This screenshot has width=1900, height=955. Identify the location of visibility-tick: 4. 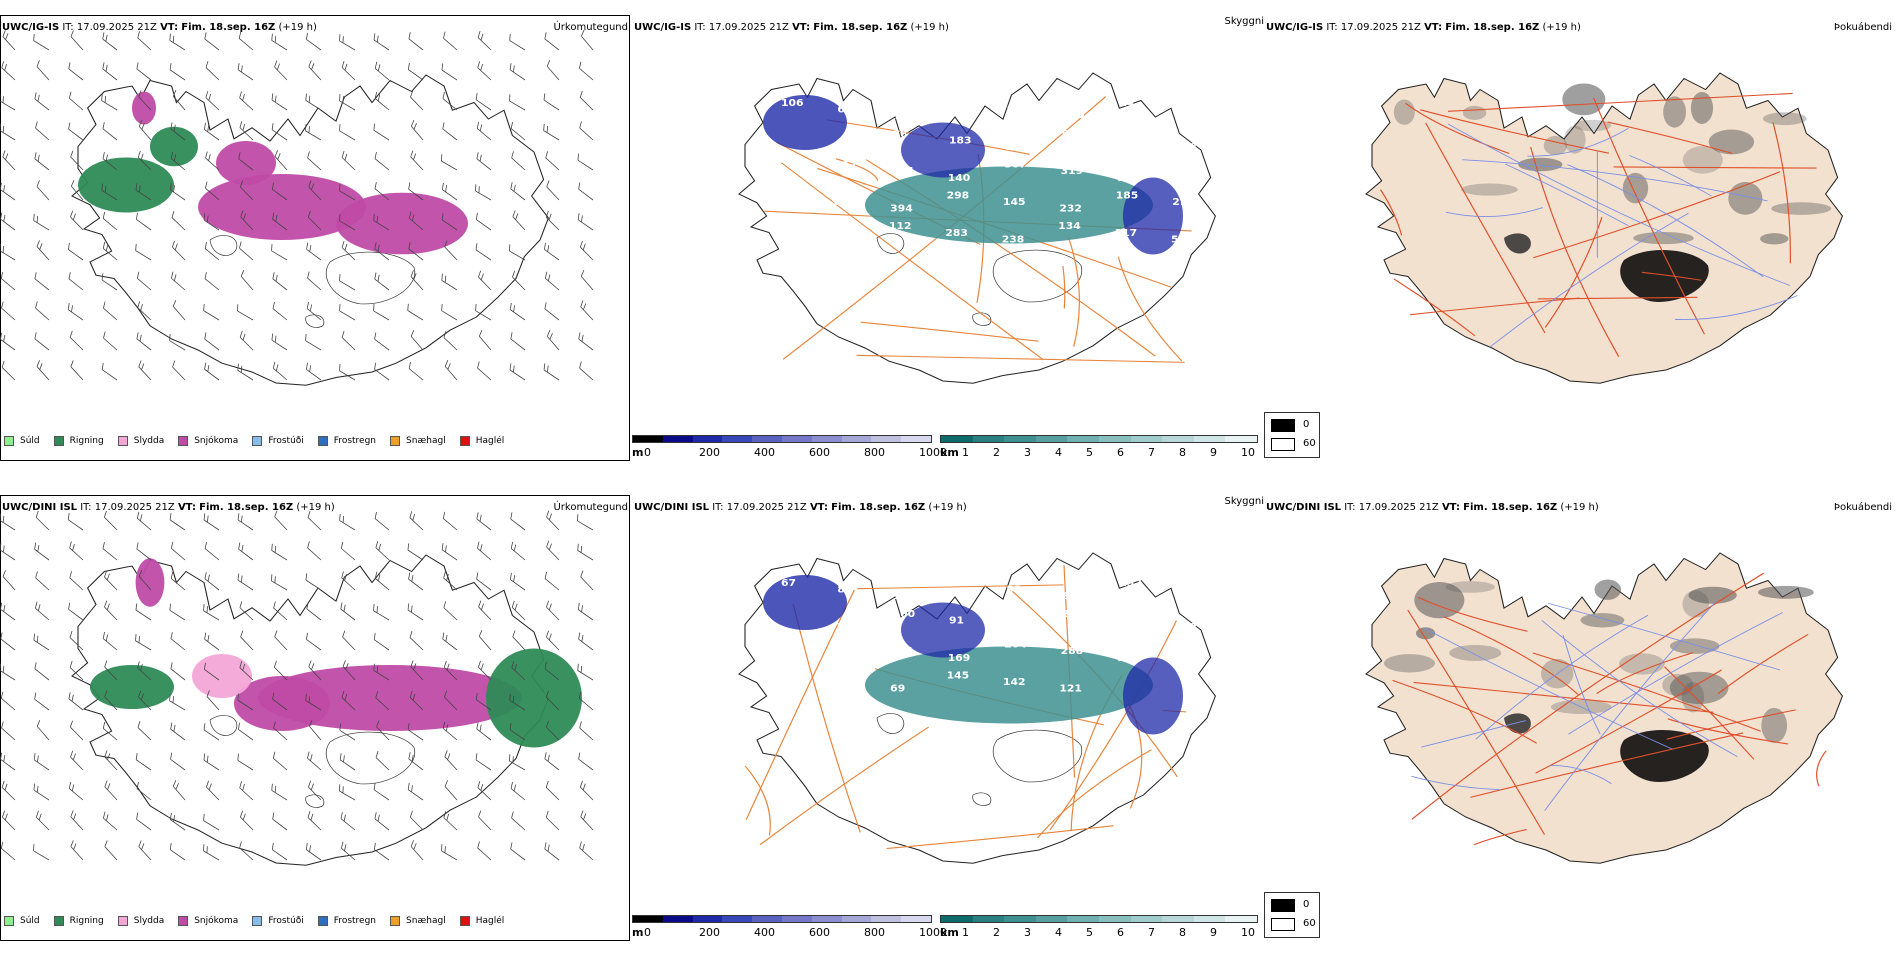
(1058, 932).